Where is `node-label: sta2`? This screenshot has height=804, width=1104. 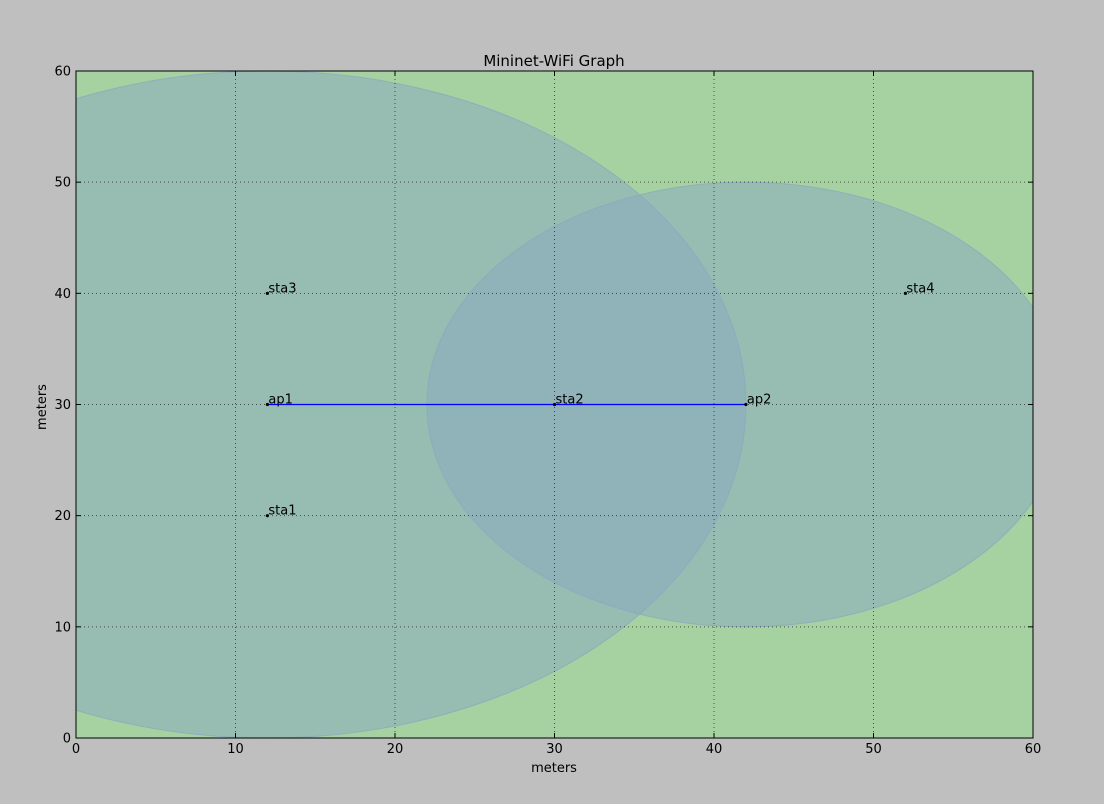
node-label: sta2 is located at coordinates (570, 400).